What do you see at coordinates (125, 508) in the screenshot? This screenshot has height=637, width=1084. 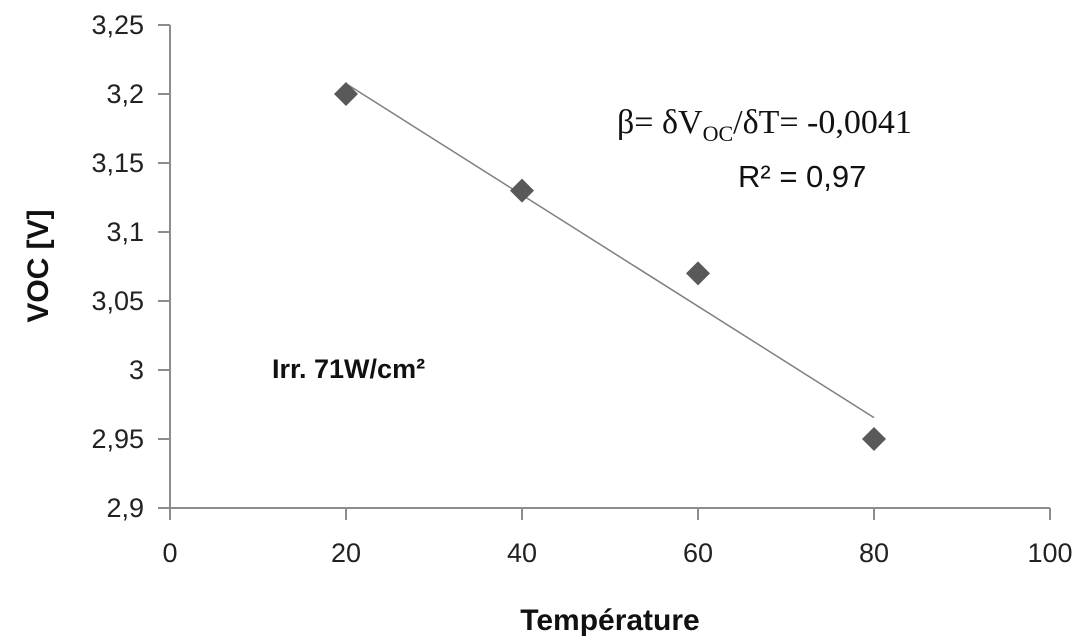 I see `y-tick-label: 2,9` at bounding box center [125, 508].